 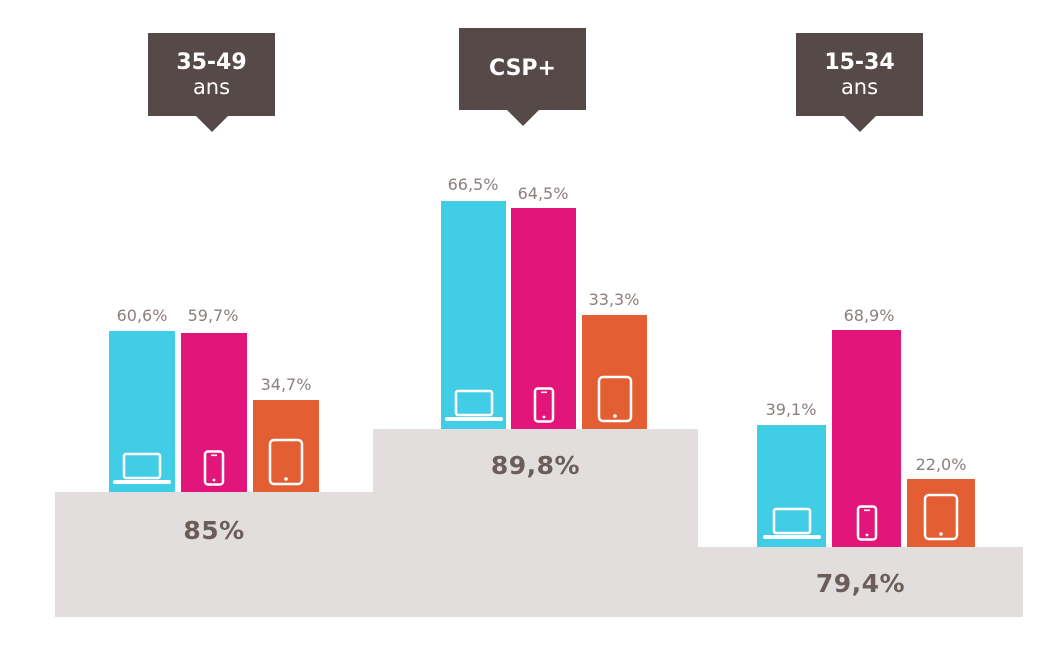 What do you see at coordinates (214, 554) in the screenshot?
I see `podium-step-35-49: 85%` at bounding box center [214, 554].